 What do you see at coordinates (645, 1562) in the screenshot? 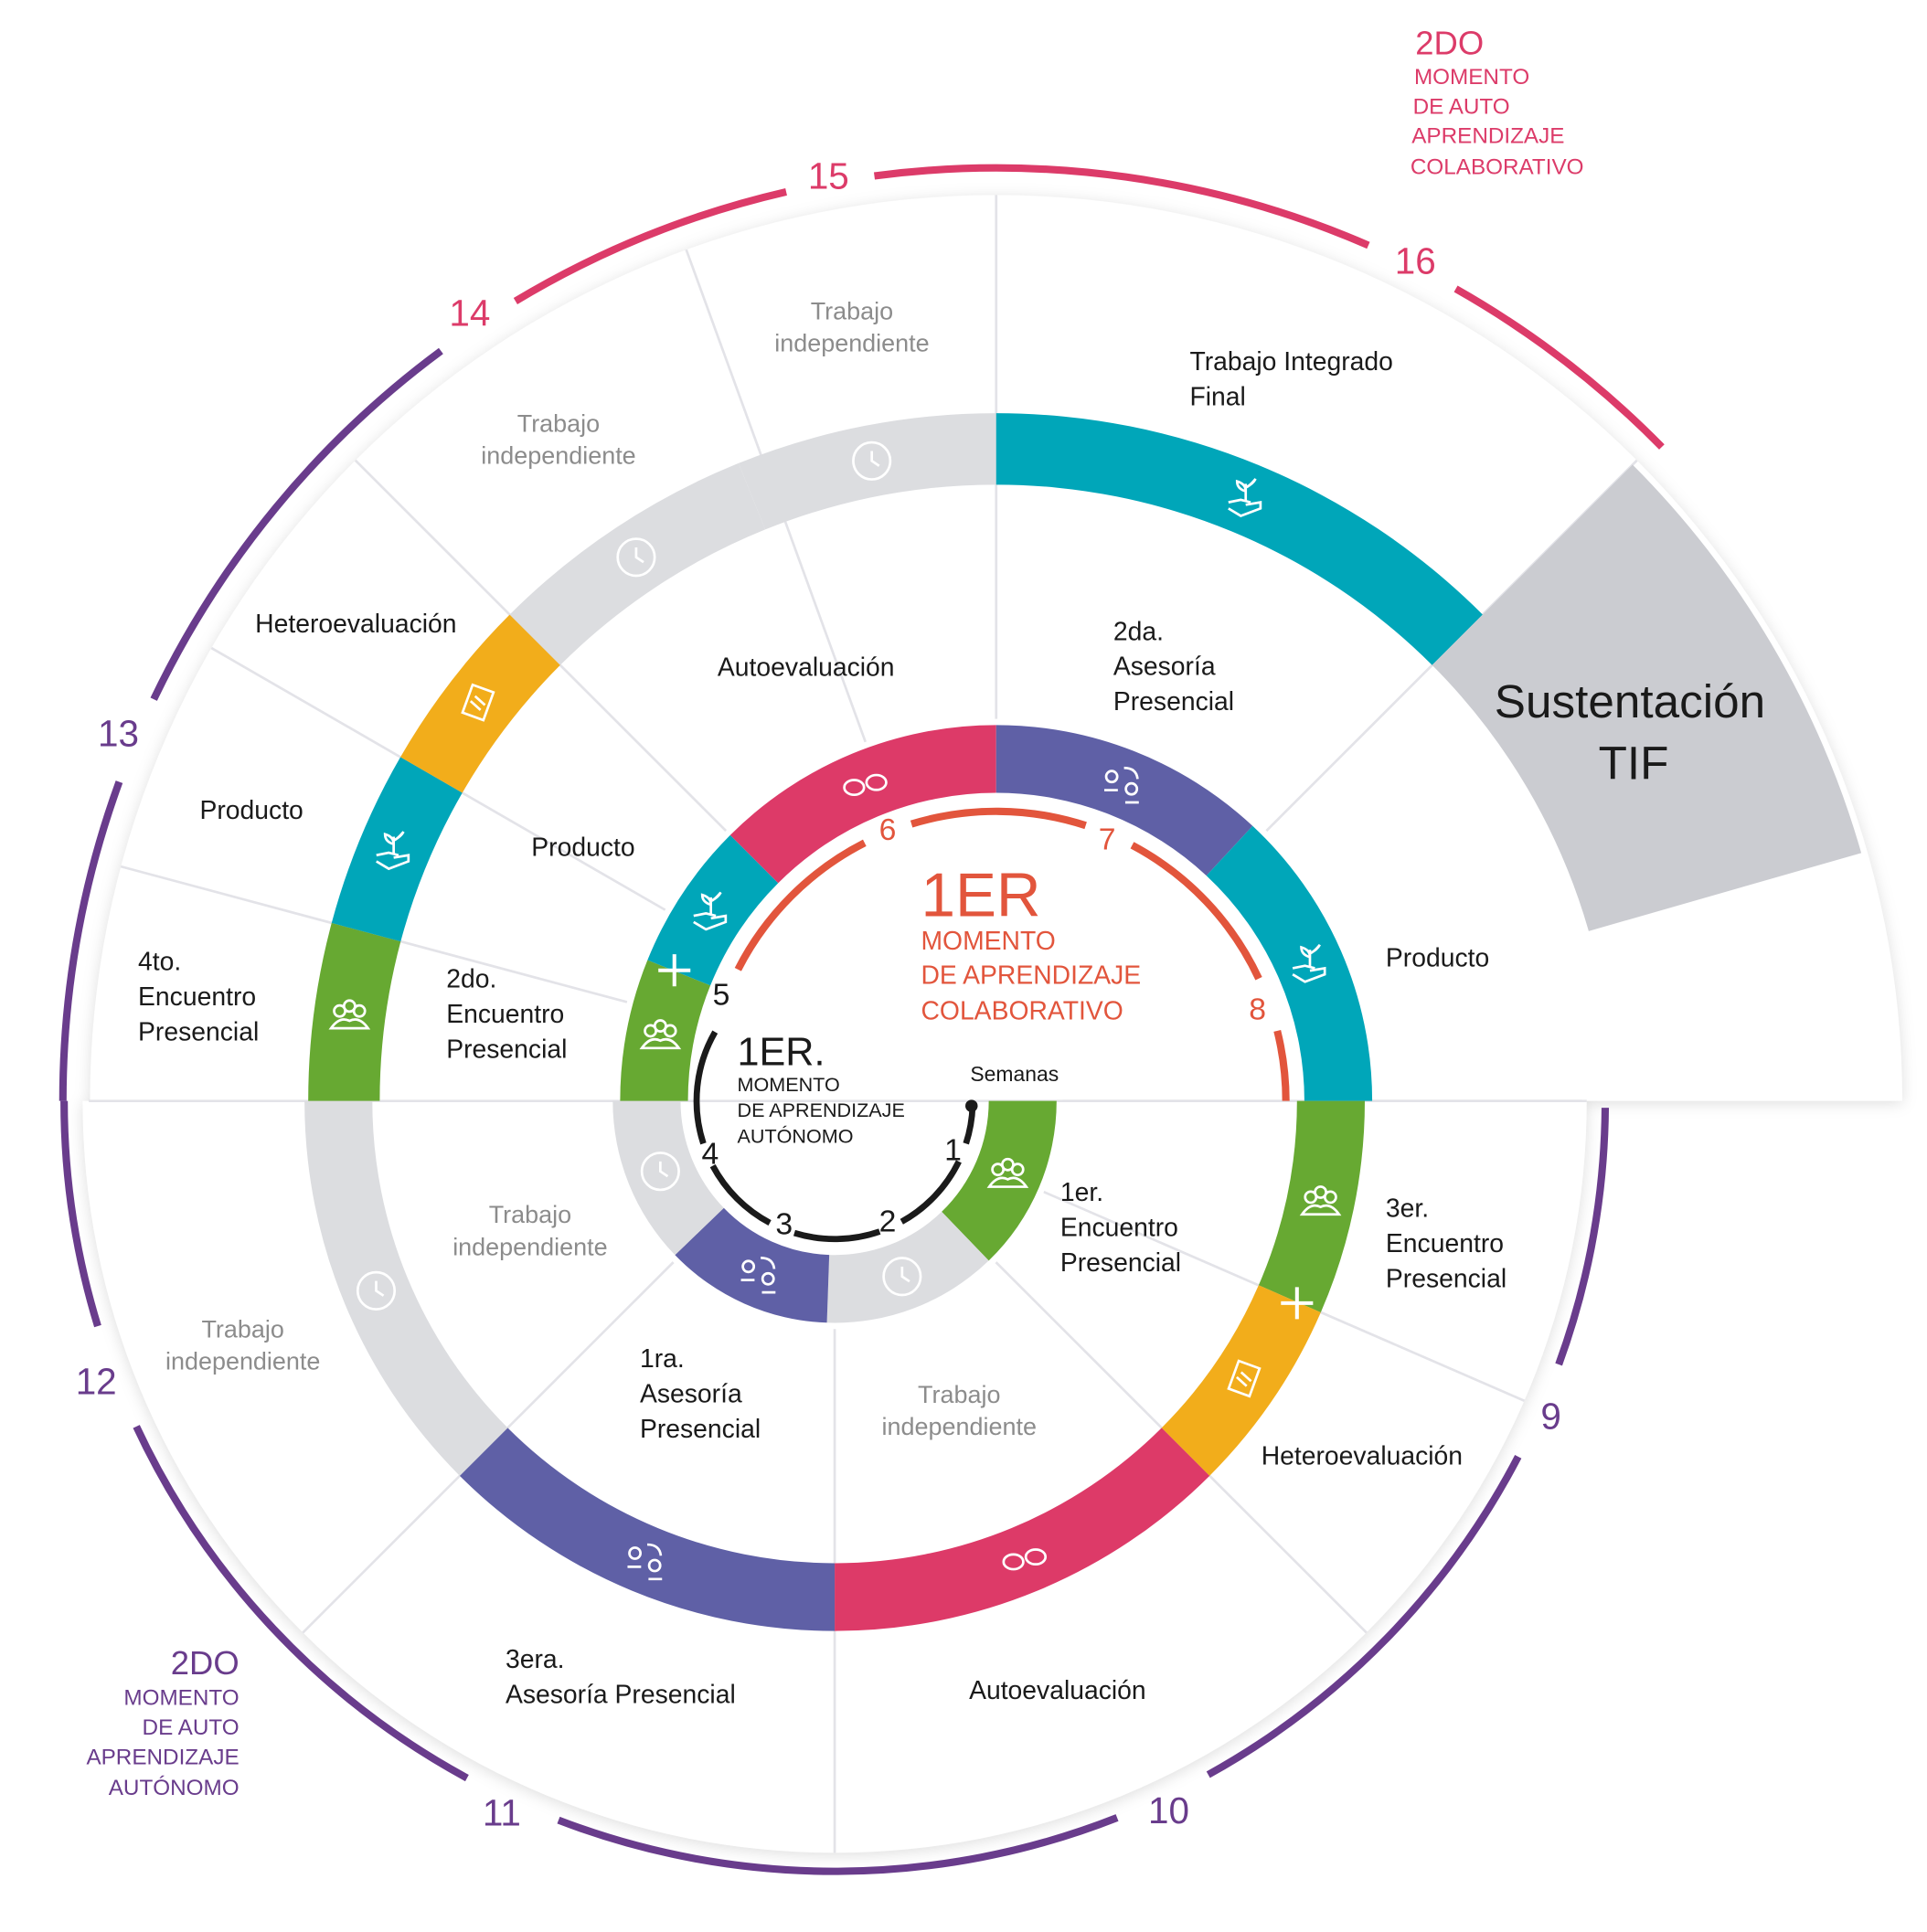
I see `exchange-icon-arrow` at bounding box center [645, 1562].